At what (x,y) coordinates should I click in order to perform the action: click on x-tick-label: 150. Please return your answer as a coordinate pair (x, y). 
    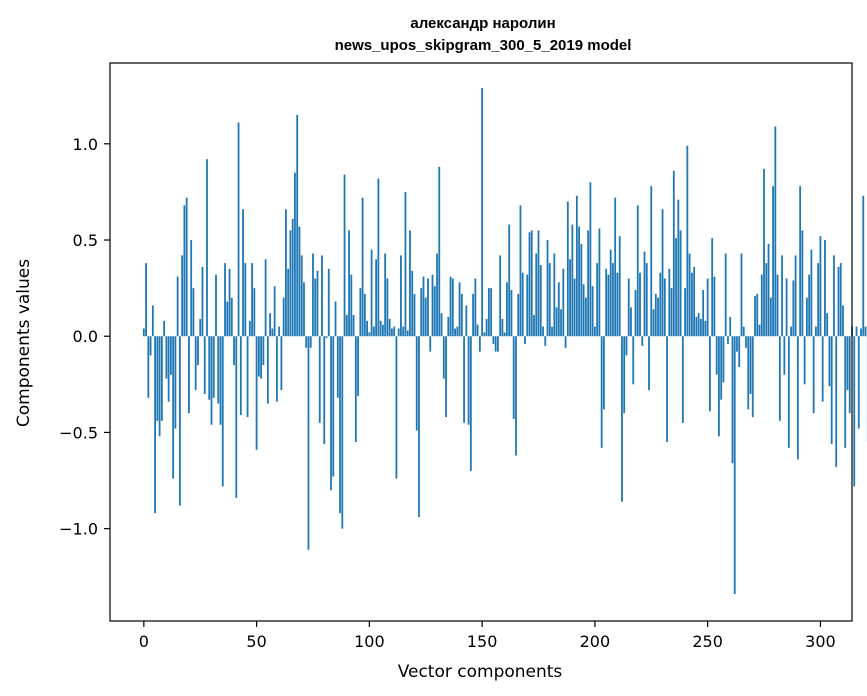
    Looking at the image, I should click on (482, 641).